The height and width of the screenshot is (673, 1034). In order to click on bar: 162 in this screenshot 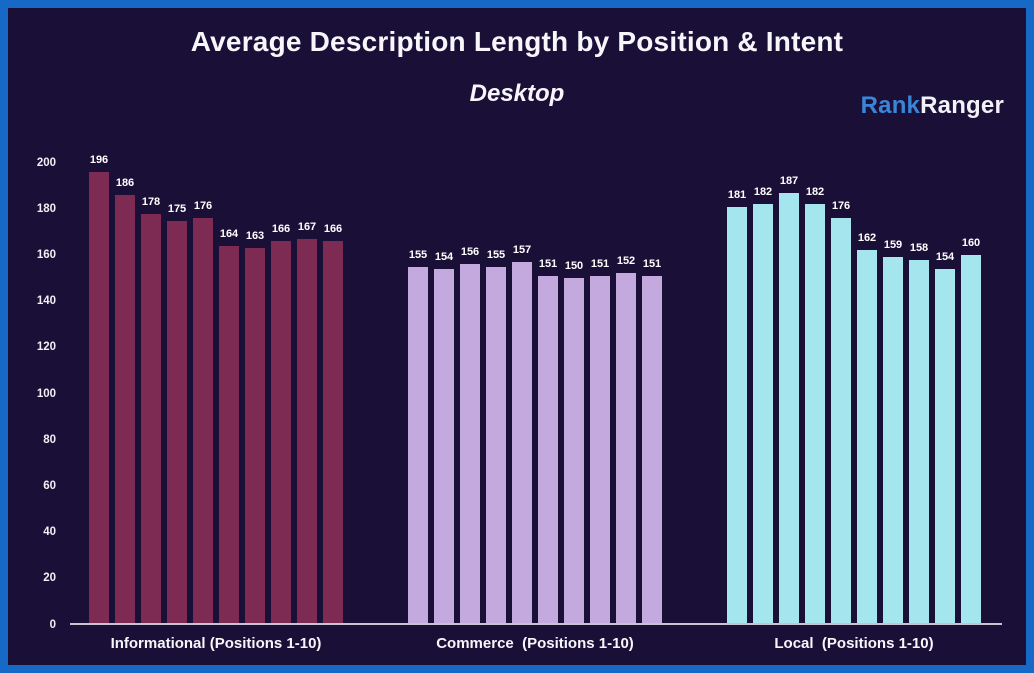, I will do `click(867, 428)`.